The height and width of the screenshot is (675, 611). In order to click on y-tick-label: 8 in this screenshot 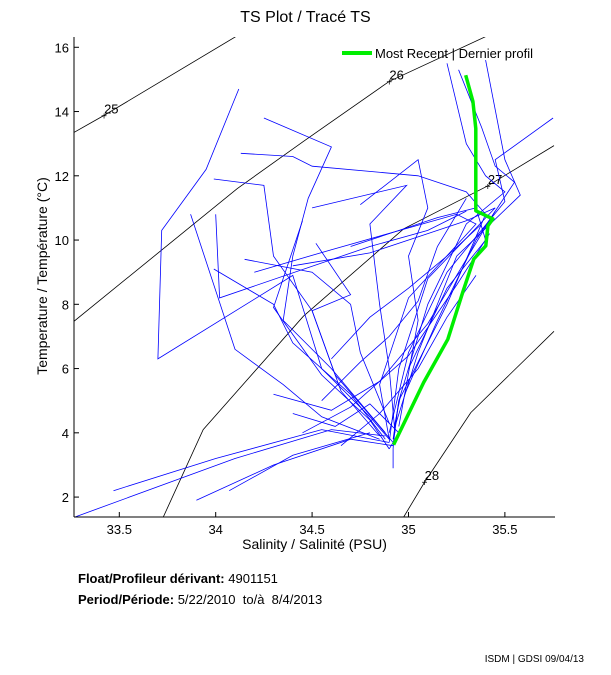, I will do `click(65, 304)`.